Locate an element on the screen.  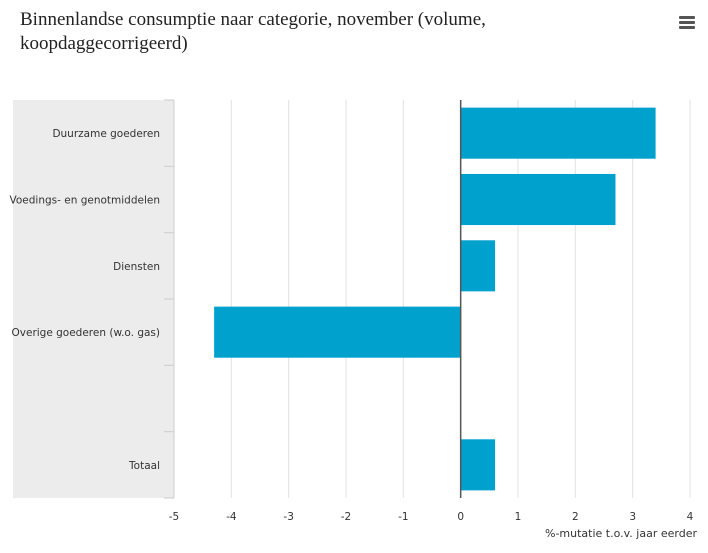
x-tick-label: -1 is located at coordinates (403, 517).